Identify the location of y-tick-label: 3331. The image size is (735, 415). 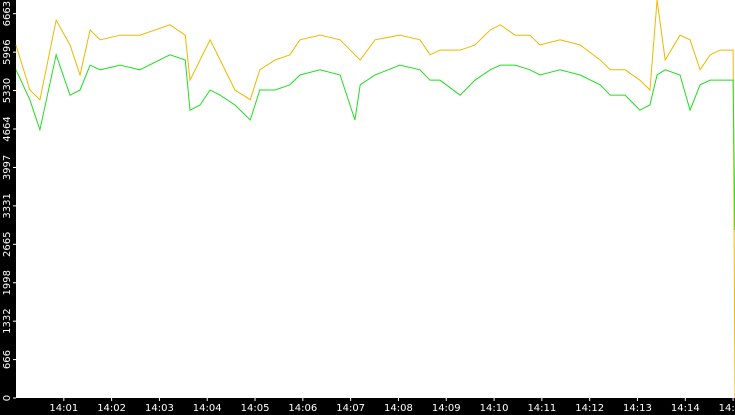
(7, 205).